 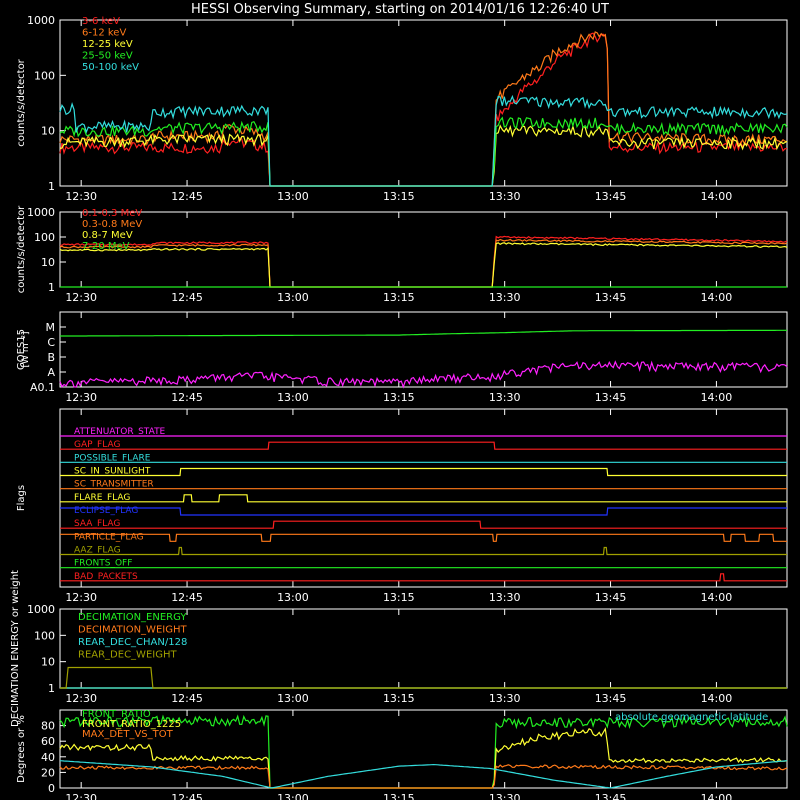 I want to click on legend-entry: 6-12 keV, so click(x=104, y=33).